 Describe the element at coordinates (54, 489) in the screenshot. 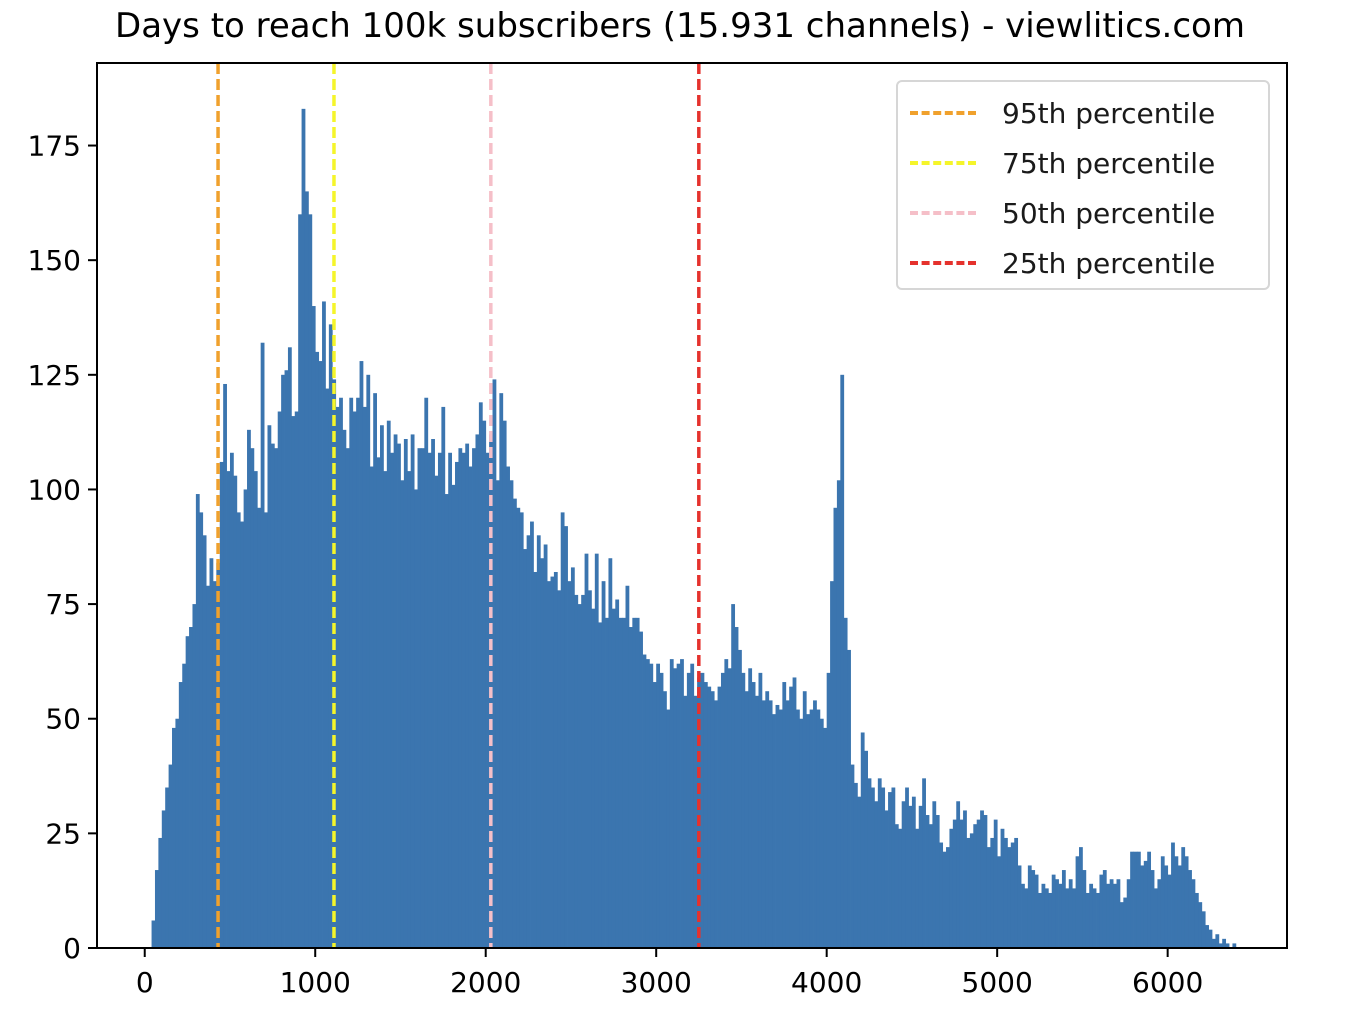

I see `y-tick-label: 100` at that location.